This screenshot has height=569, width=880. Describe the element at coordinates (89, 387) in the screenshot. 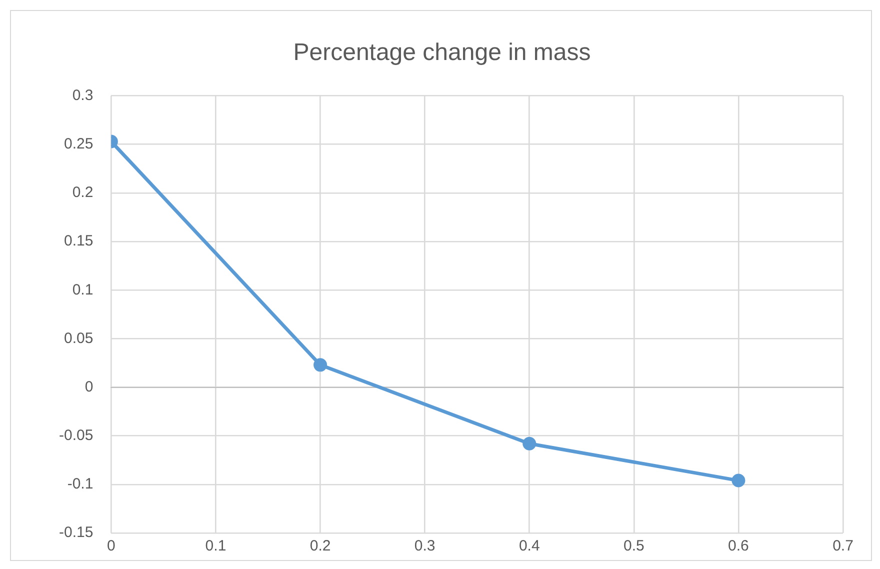

I see `y-tick-label: 0` at that location.